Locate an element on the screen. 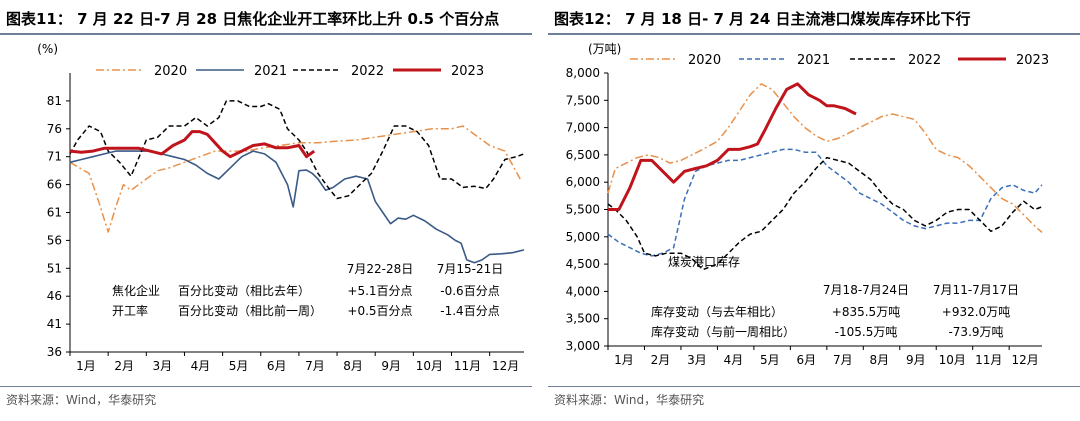  y-tick-label: 8,000 is located at coordinates (583, 73).